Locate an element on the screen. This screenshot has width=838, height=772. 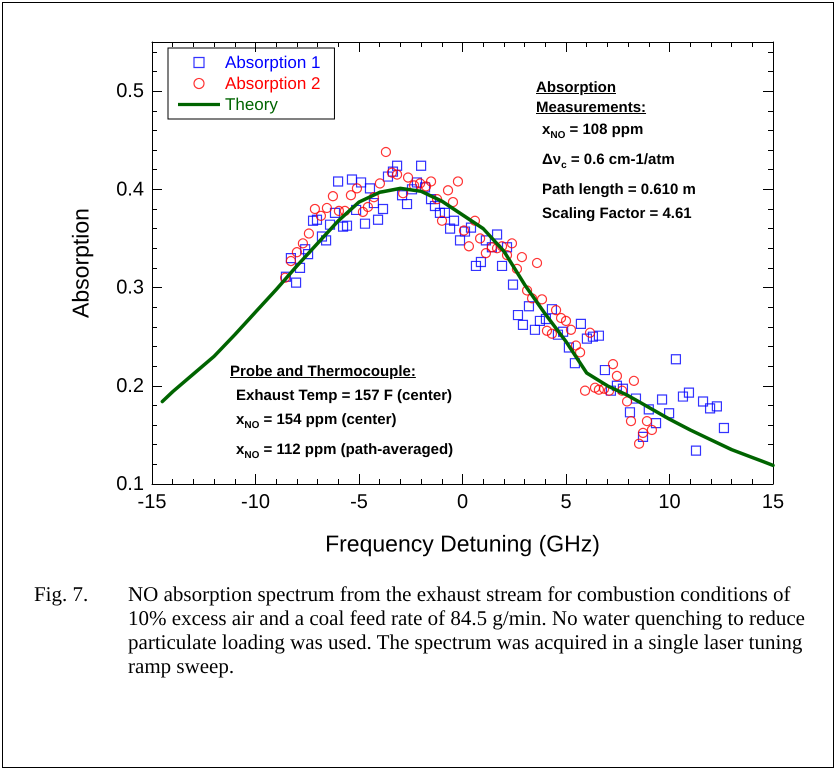
x-tick-label: 5 is located at coordinates (566, 502).